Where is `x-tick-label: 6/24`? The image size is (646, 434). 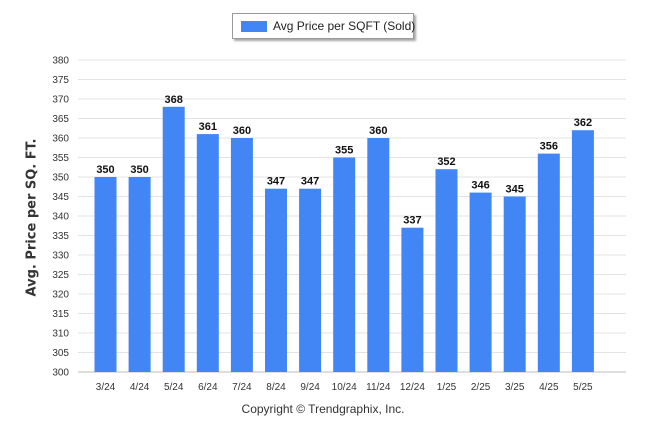 x-tick-label: 6/24 is located at coordinates (208, 387).